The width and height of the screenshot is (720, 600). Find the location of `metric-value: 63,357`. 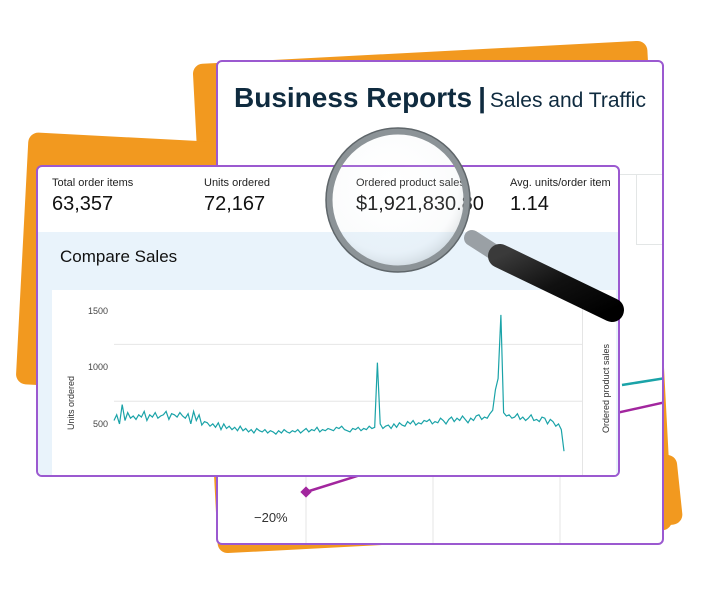

metric-value: 63,357 is located at coordinates (83, 204).